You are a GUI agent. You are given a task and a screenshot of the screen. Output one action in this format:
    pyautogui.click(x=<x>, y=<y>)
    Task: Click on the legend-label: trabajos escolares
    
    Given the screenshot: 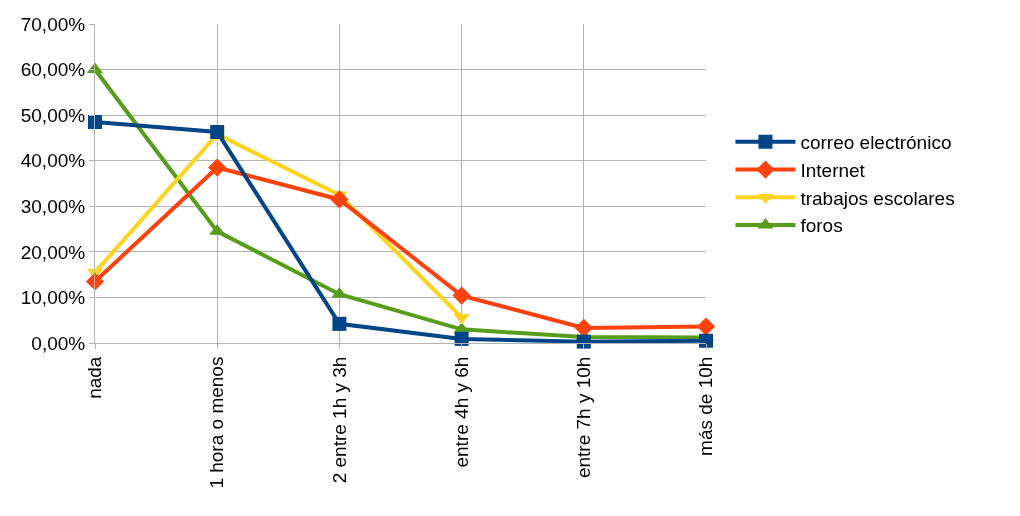 What is the action you would take?
    pyautogui.click(x=877, y=198)
    